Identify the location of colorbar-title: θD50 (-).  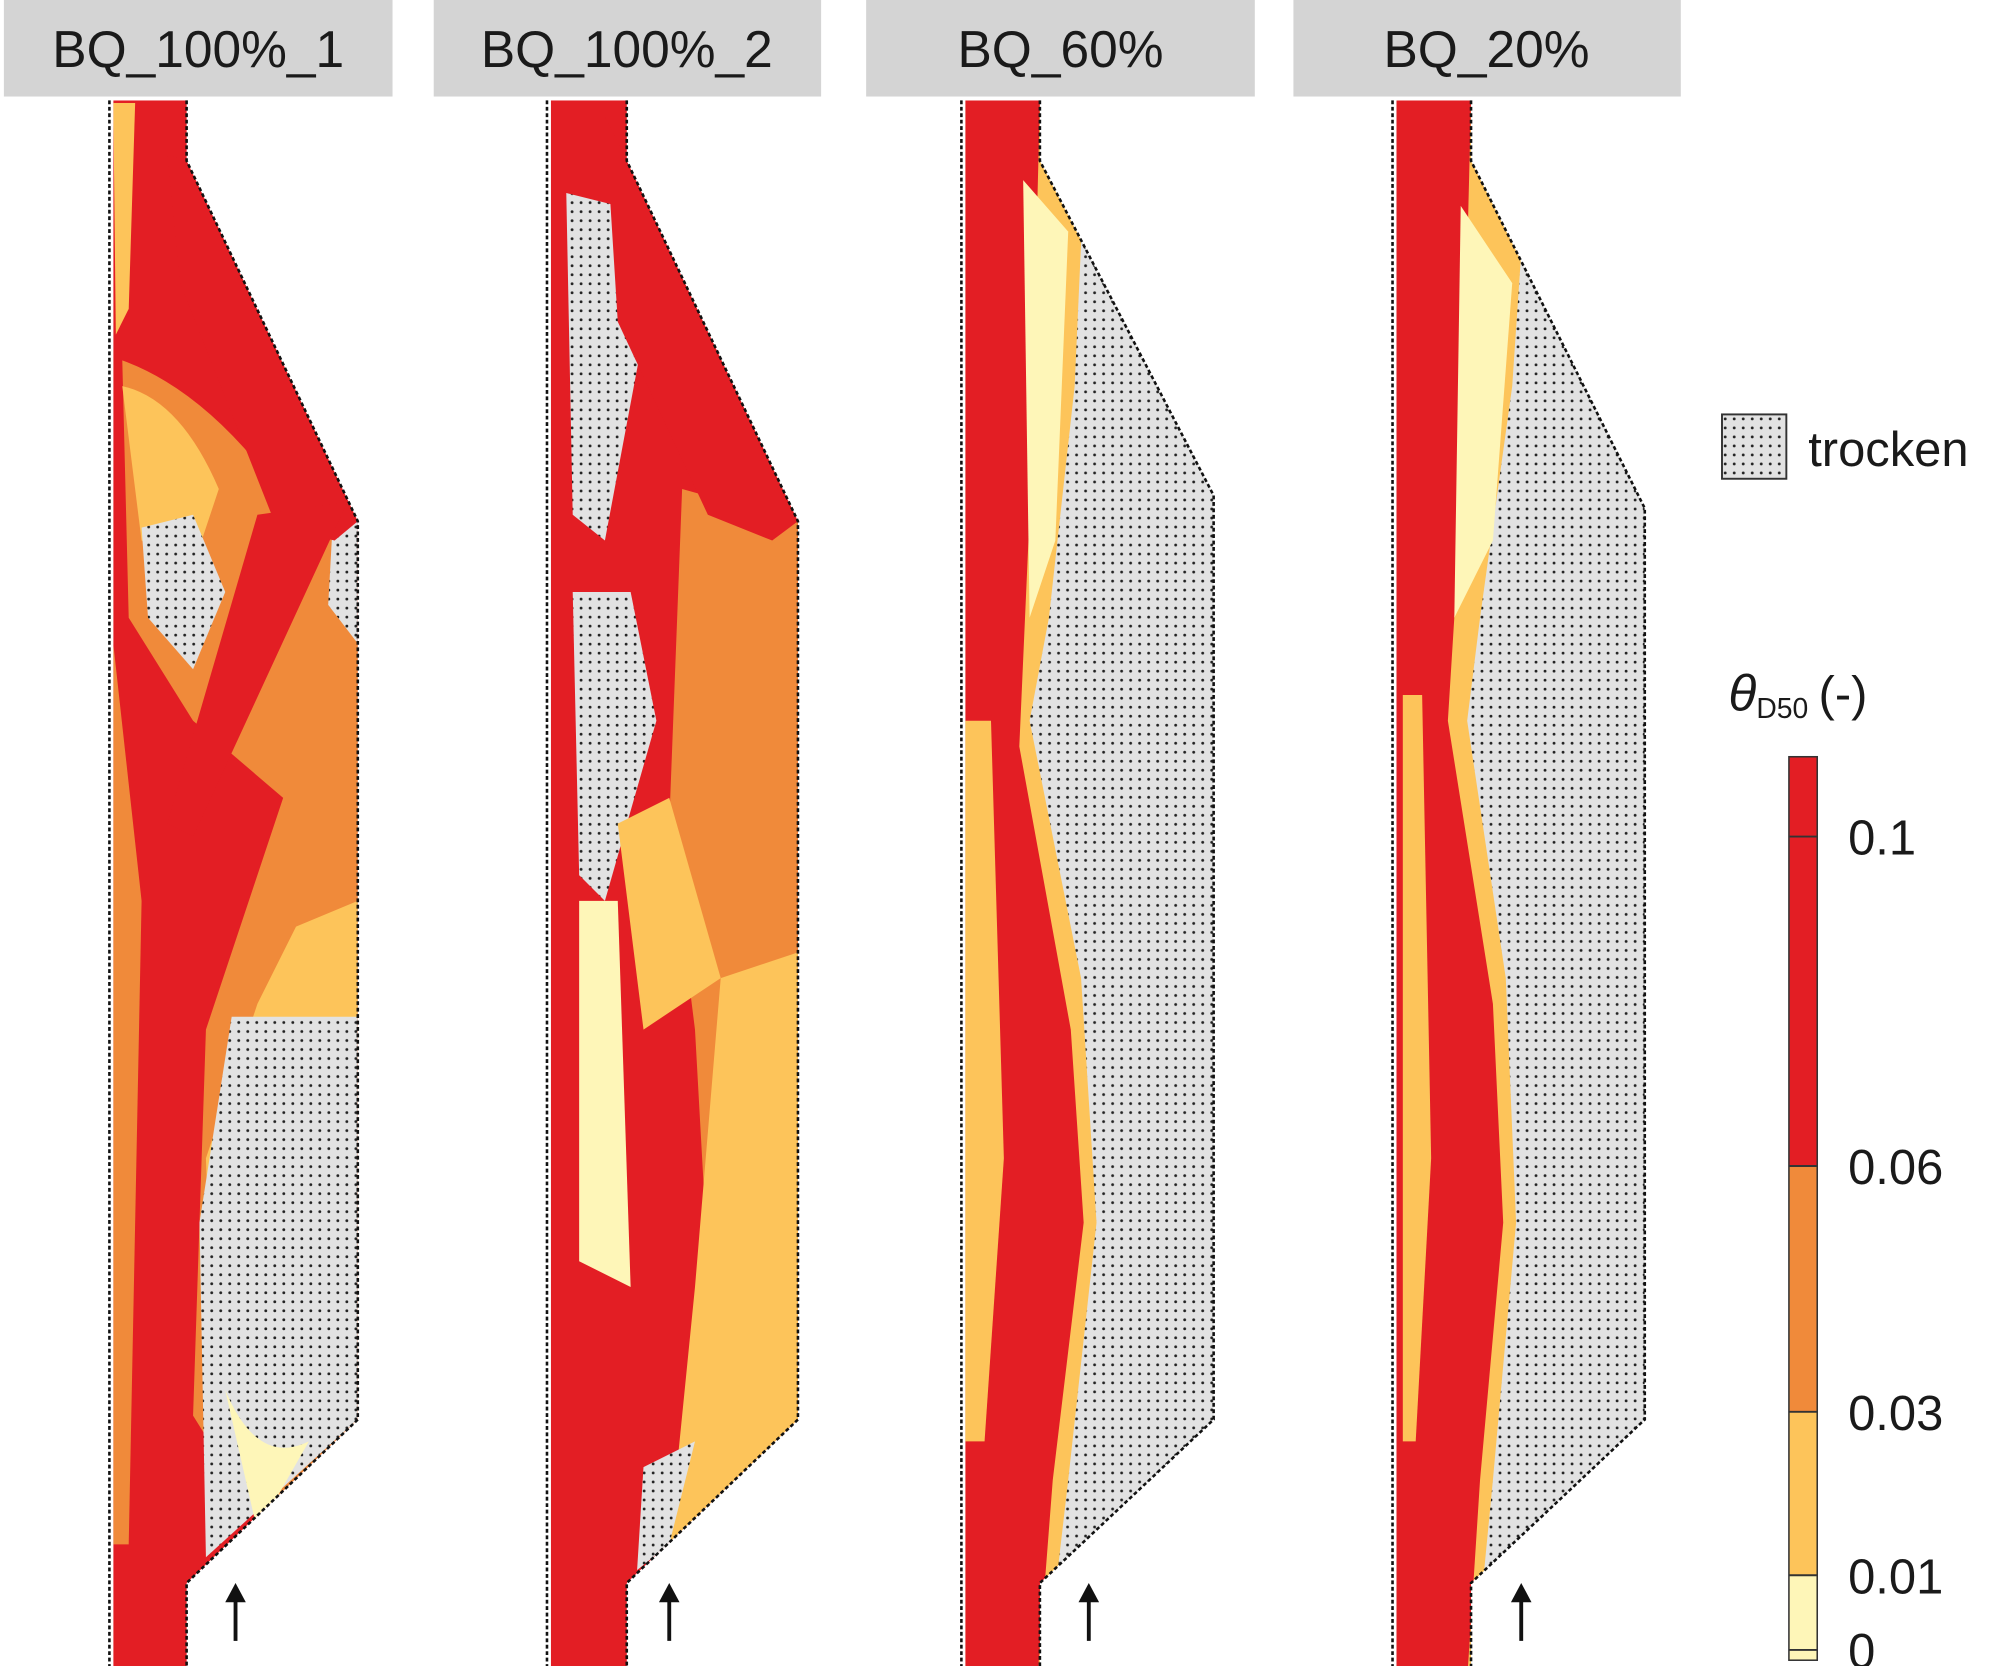
(1797, 693).